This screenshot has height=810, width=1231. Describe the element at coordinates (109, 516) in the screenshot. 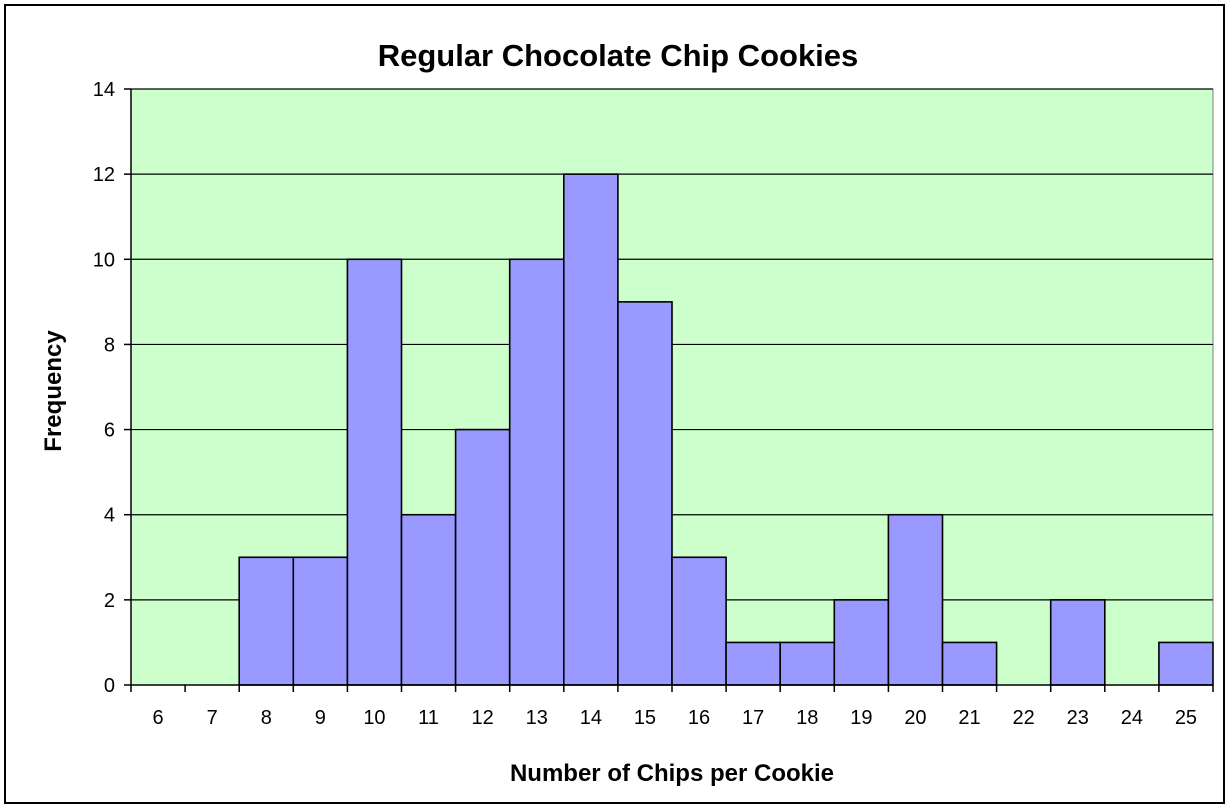

I see `y-tick-label: 4` at that location.